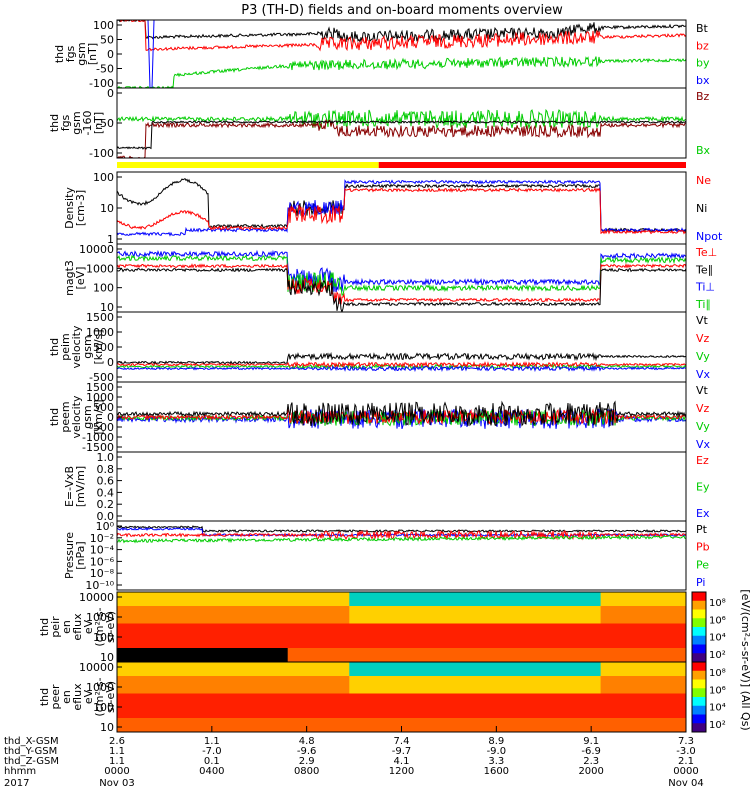 The width and height of the screenshot is (750, 800). I want to click on ylabel: Density[cm-3], so click(75, 208).